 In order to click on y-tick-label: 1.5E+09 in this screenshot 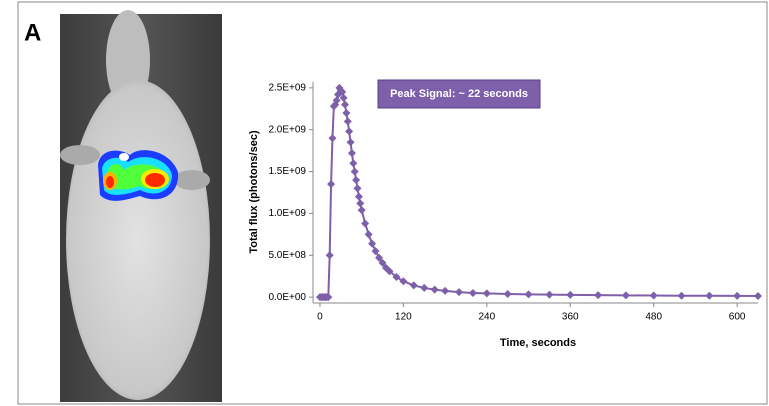, I will do `click(287, 171)`.